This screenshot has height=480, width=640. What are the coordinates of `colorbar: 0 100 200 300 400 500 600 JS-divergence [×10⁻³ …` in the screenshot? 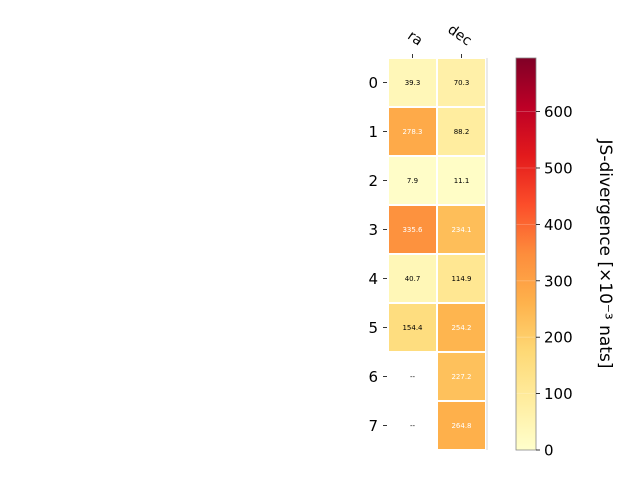 It's located at (565, 258).